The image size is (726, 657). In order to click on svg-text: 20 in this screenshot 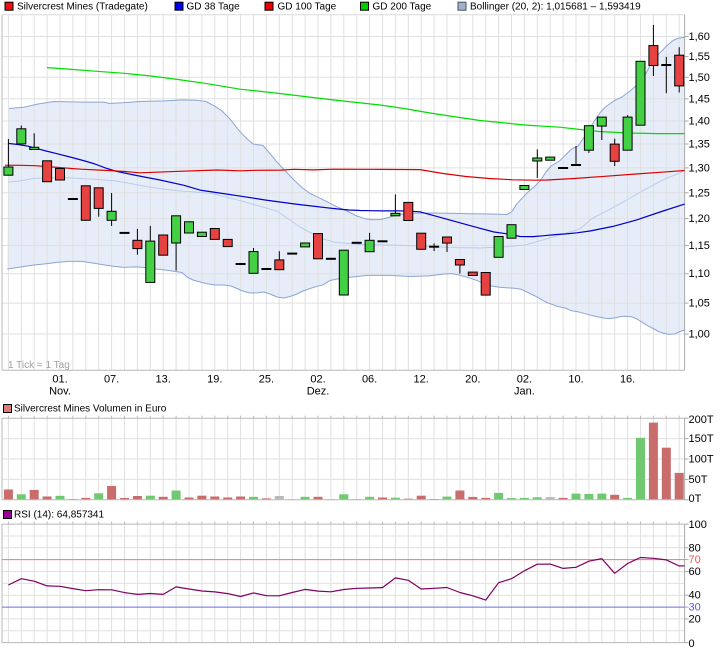, I will do `click(695, 619)`.